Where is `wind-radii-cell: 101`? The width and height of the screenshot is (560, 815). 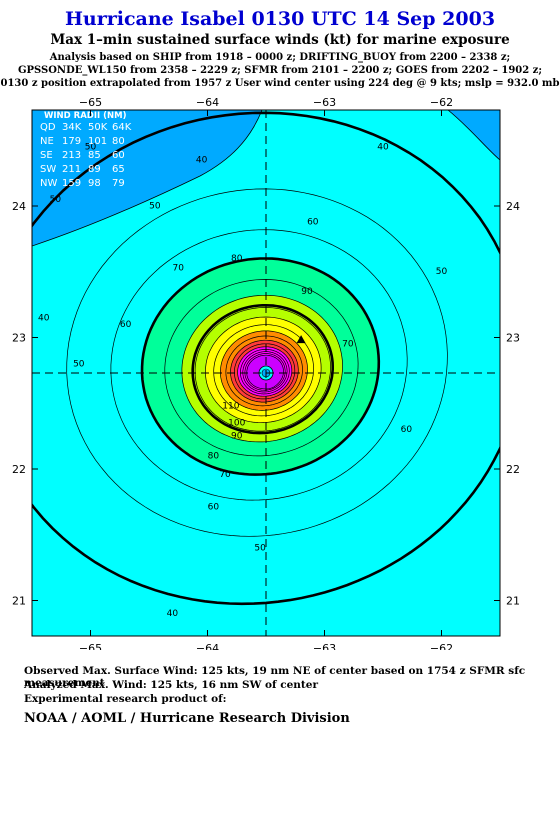
wind-radii-cell: 101 is located at coordinates (97, 141).